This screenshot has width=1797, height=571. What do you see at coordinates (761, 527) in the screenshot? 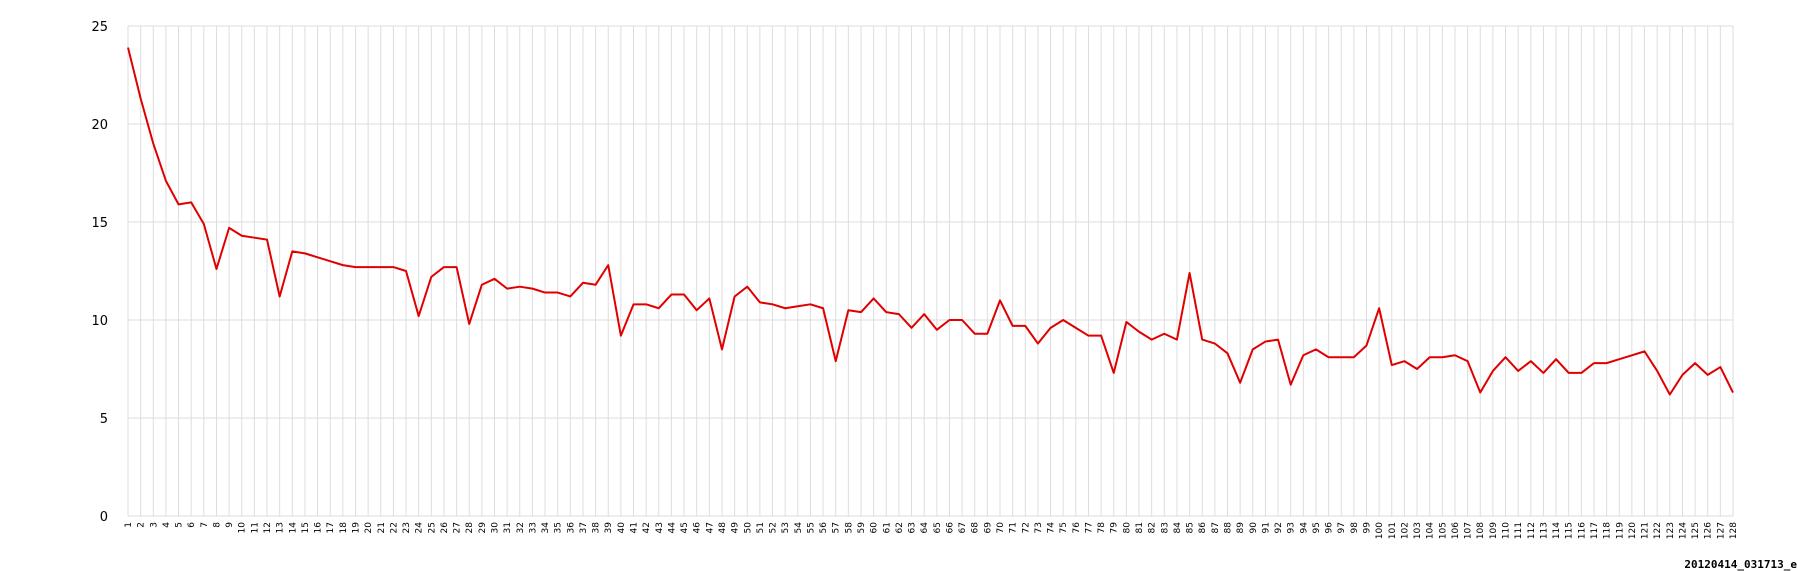
I see `x-tick-label: 51` at bounding box center [761, 527].